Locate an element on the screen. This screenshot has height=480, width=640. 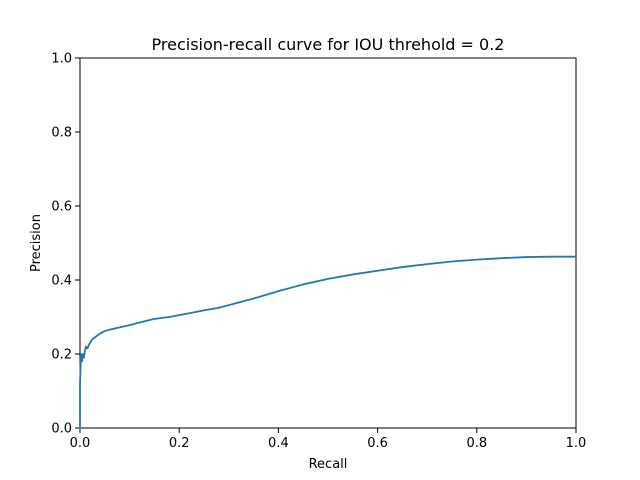
y-axis-label: Precision is located at coordinates (36, 243).